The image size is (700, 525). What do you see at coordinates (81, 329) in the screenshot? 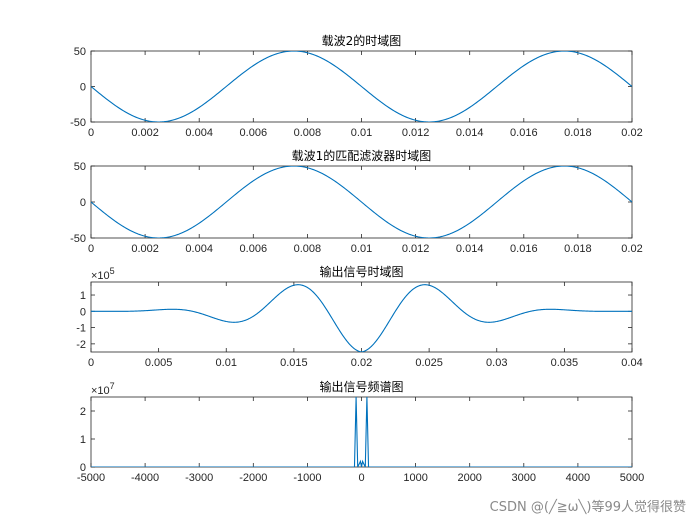
I see `y-tick-label: -1` at bounding box center [81, 329].